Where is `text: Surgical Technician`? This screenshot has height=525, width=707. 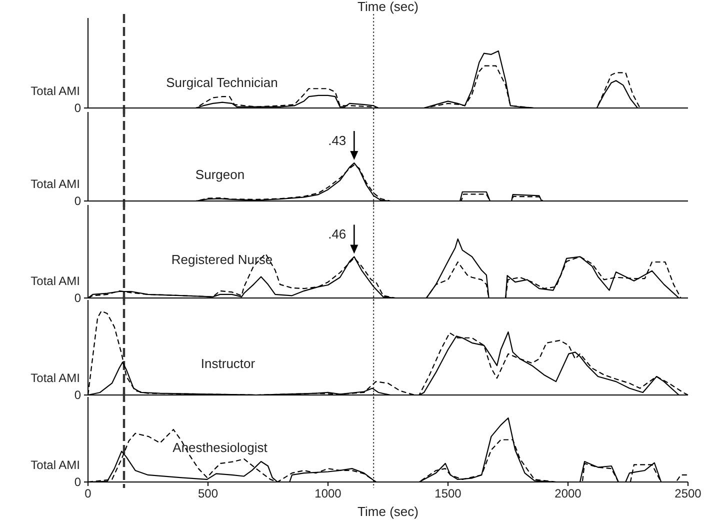 text: Surgical Technician is located at coordinates (222, 82).